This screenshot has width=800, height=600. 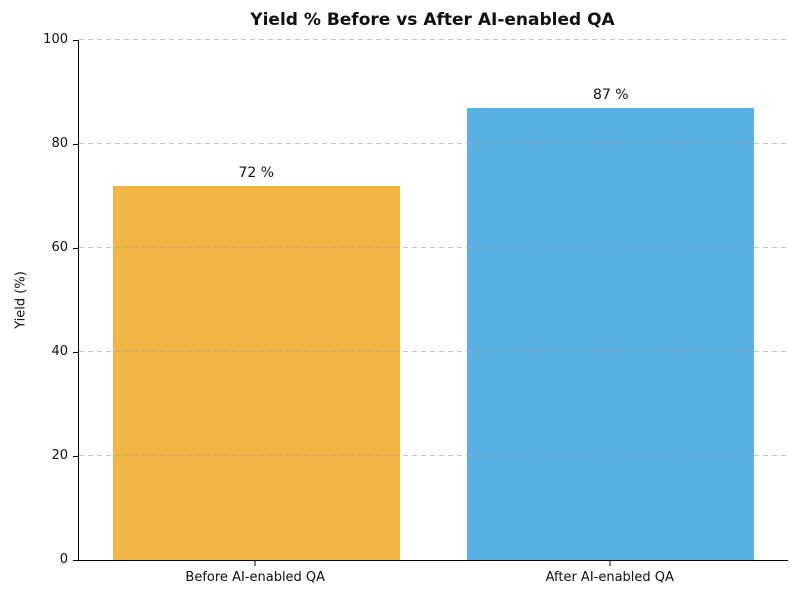 What do you see at coordinates (55, 39) in the screenshot?
I see `y-tick-label: 100` at bounding box center [55, 39].